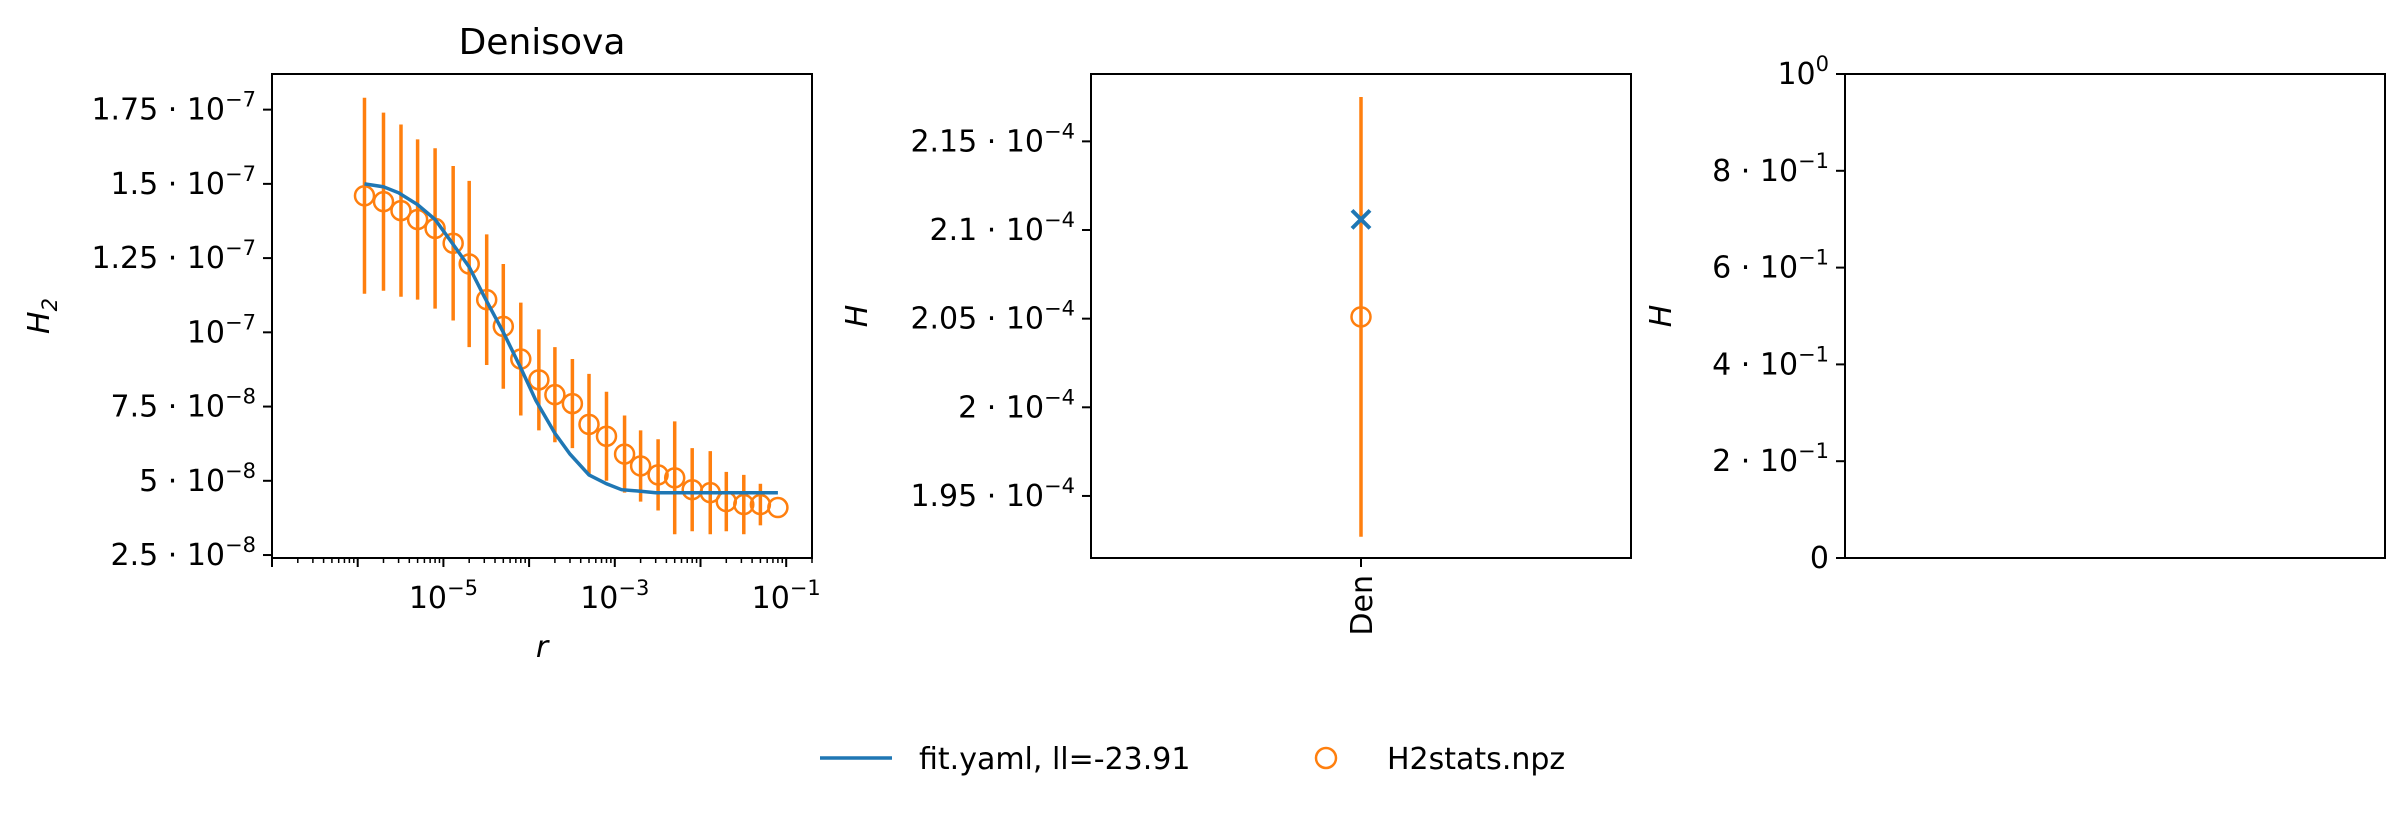 This screenshot has height=814, width=2407. I want to click on y-tick-label: 2 · 10⁻⁴, so click(1016, 405).